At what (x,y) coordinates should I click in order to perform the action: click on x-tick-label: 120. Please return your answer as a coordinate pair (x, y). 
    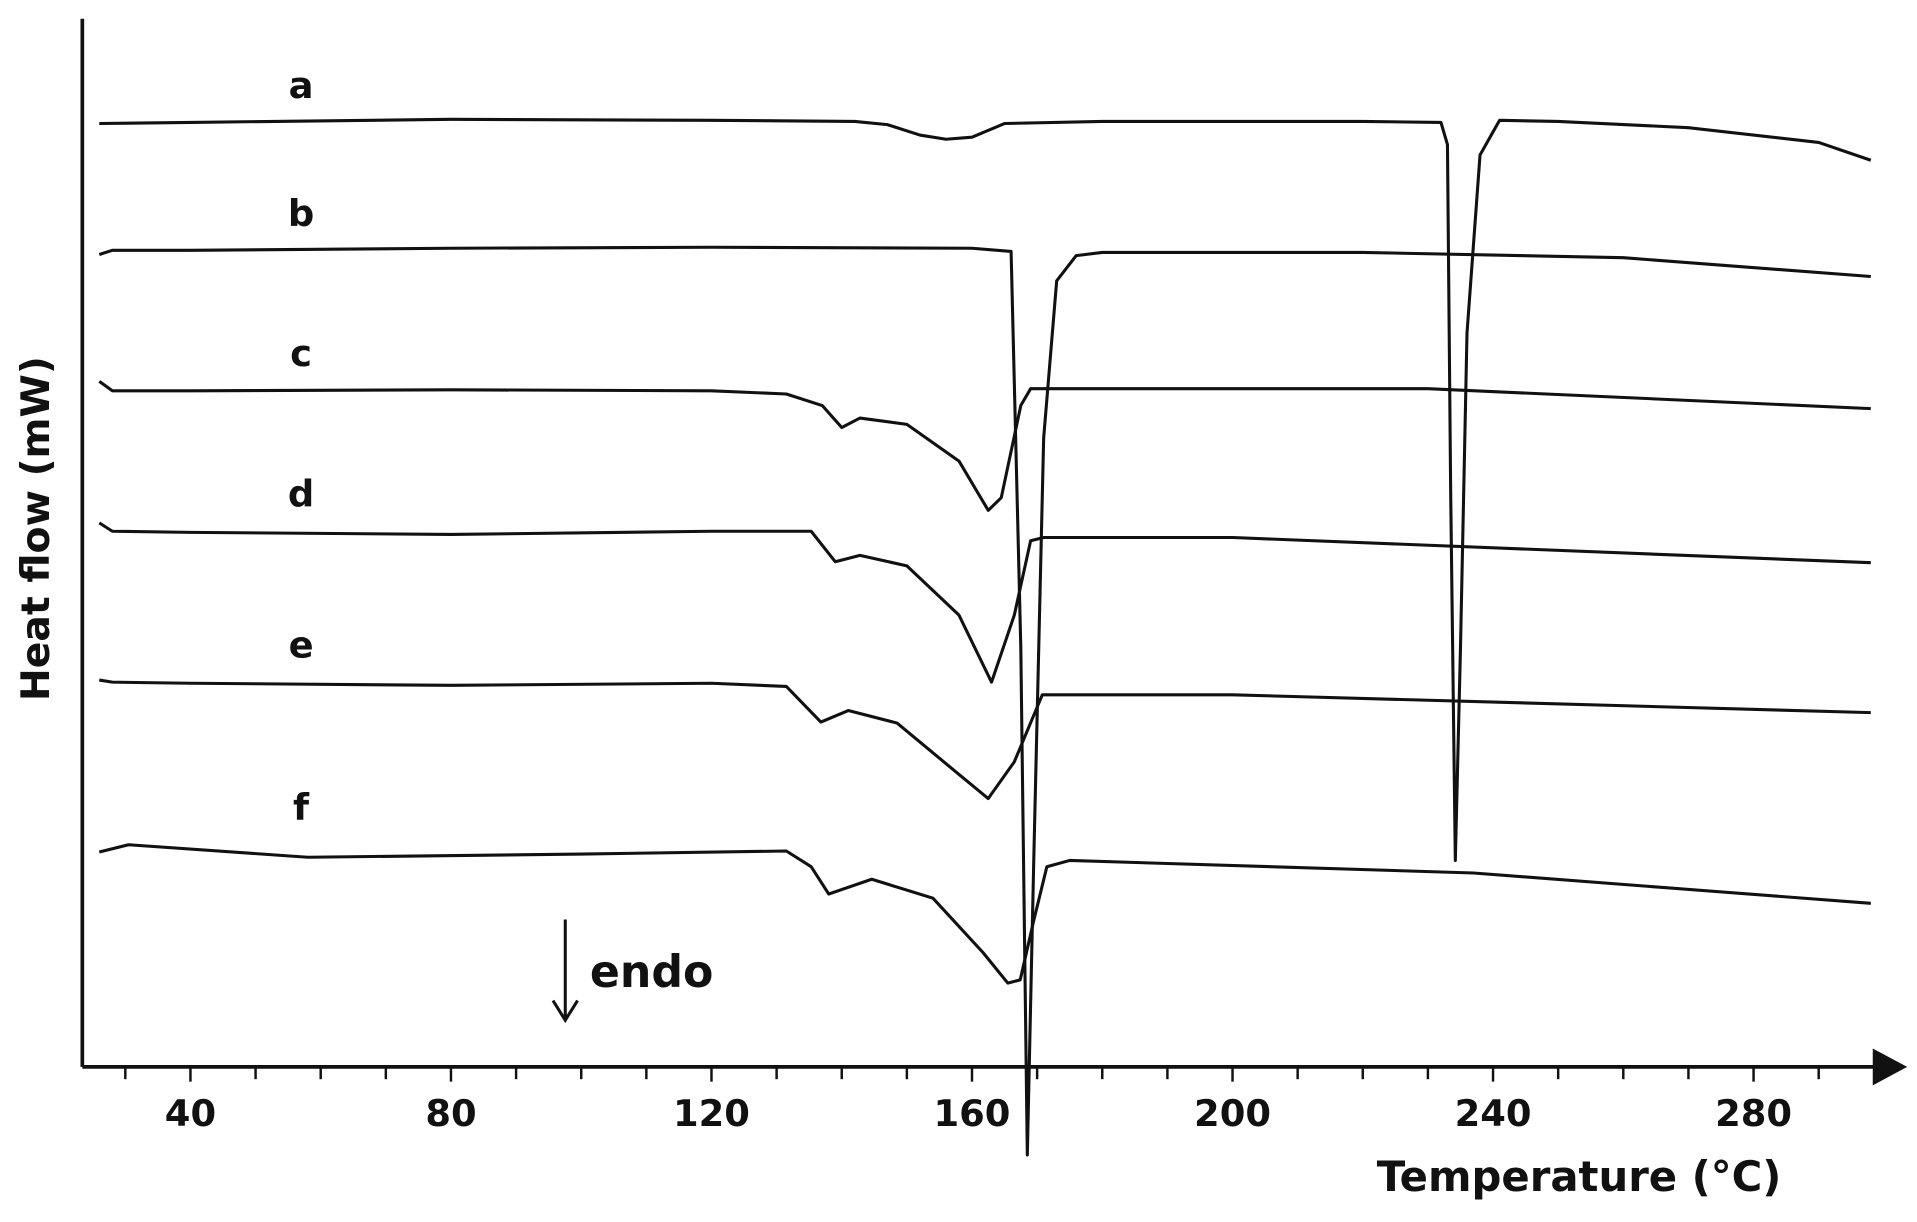
    Looking at the image, I should click on (711, 1113).